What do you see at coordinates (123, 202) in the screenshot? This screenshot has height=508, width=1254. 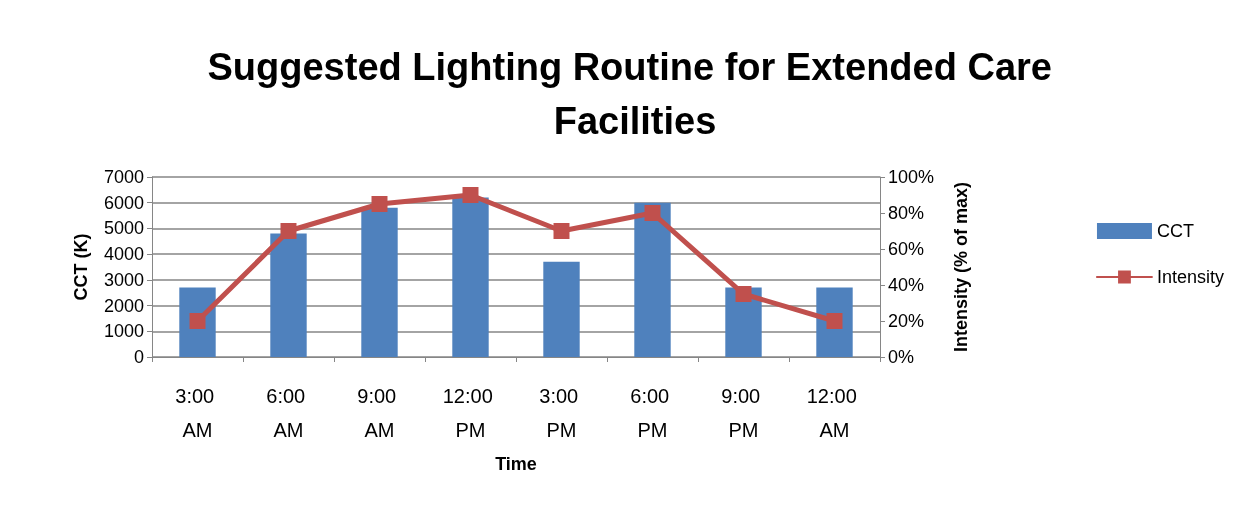 I see `y-tick-label: 6000` at bounding box center [123, 202].